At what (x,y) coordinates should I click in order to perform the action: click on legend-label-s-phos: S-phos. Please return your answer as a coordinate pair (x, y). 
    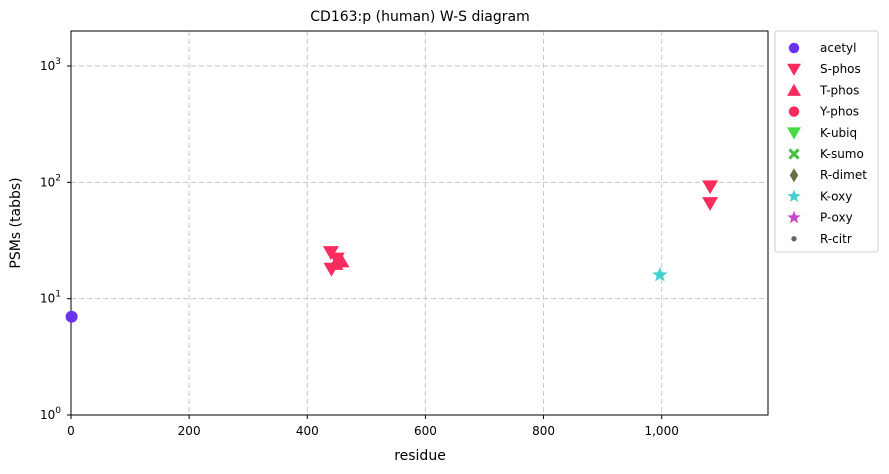
    Looking at the image, I should click on (840, 69).